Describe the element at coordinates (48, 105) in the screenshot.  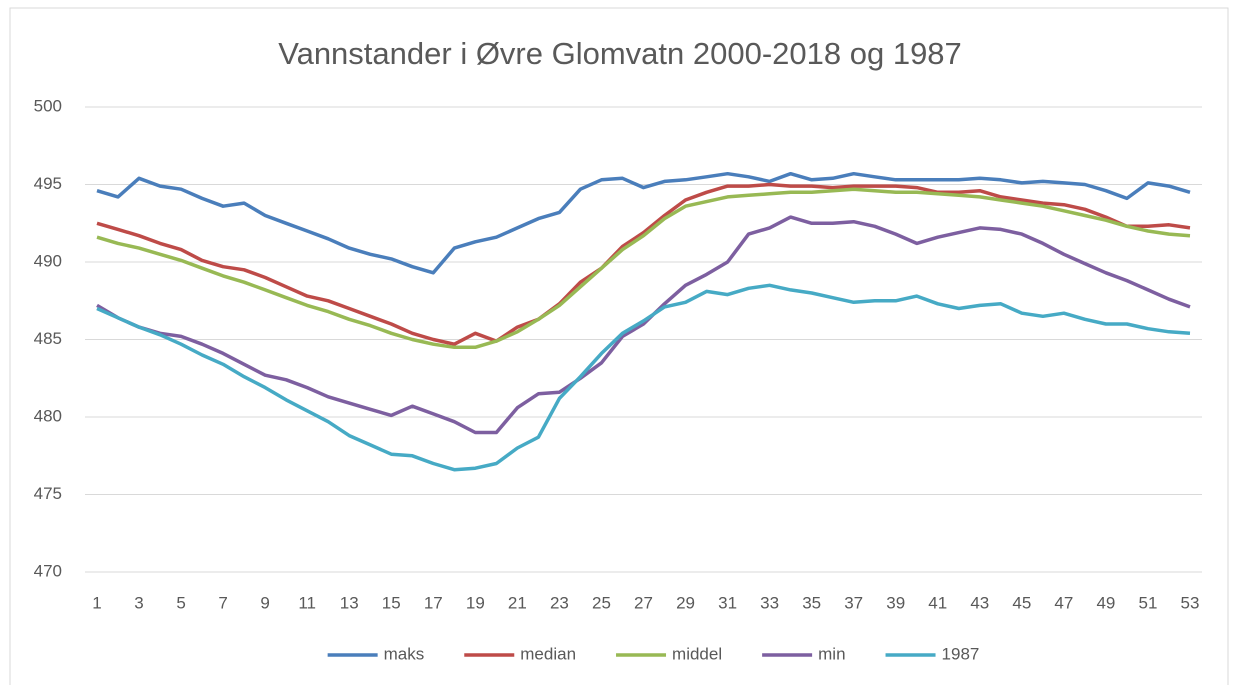
I see `y-tick-label: 500` at that location.